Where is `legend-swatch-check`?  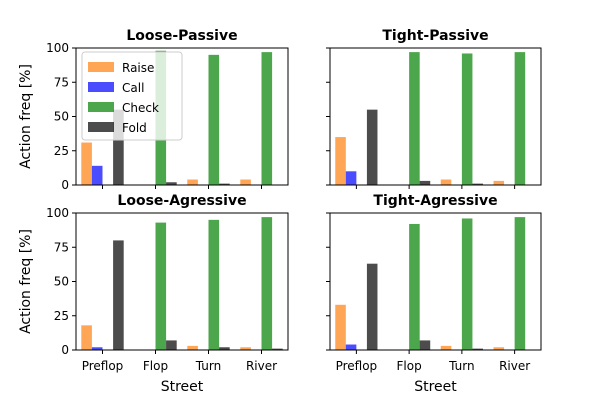 legend-swatch-check is located at coordinates (101, 107).